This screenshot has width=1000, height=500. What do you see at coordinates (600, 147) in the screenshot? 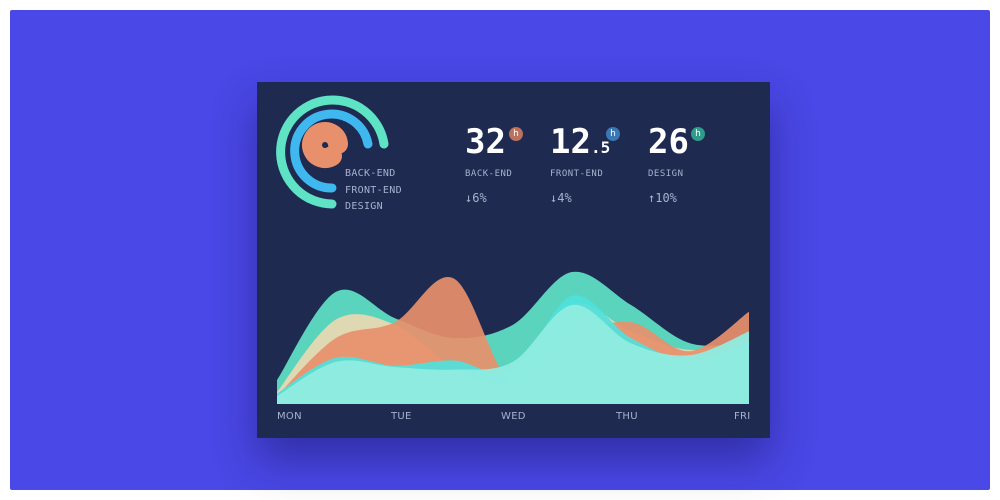
I see `stat-decimal: .5` at bounding box center [600, 147].